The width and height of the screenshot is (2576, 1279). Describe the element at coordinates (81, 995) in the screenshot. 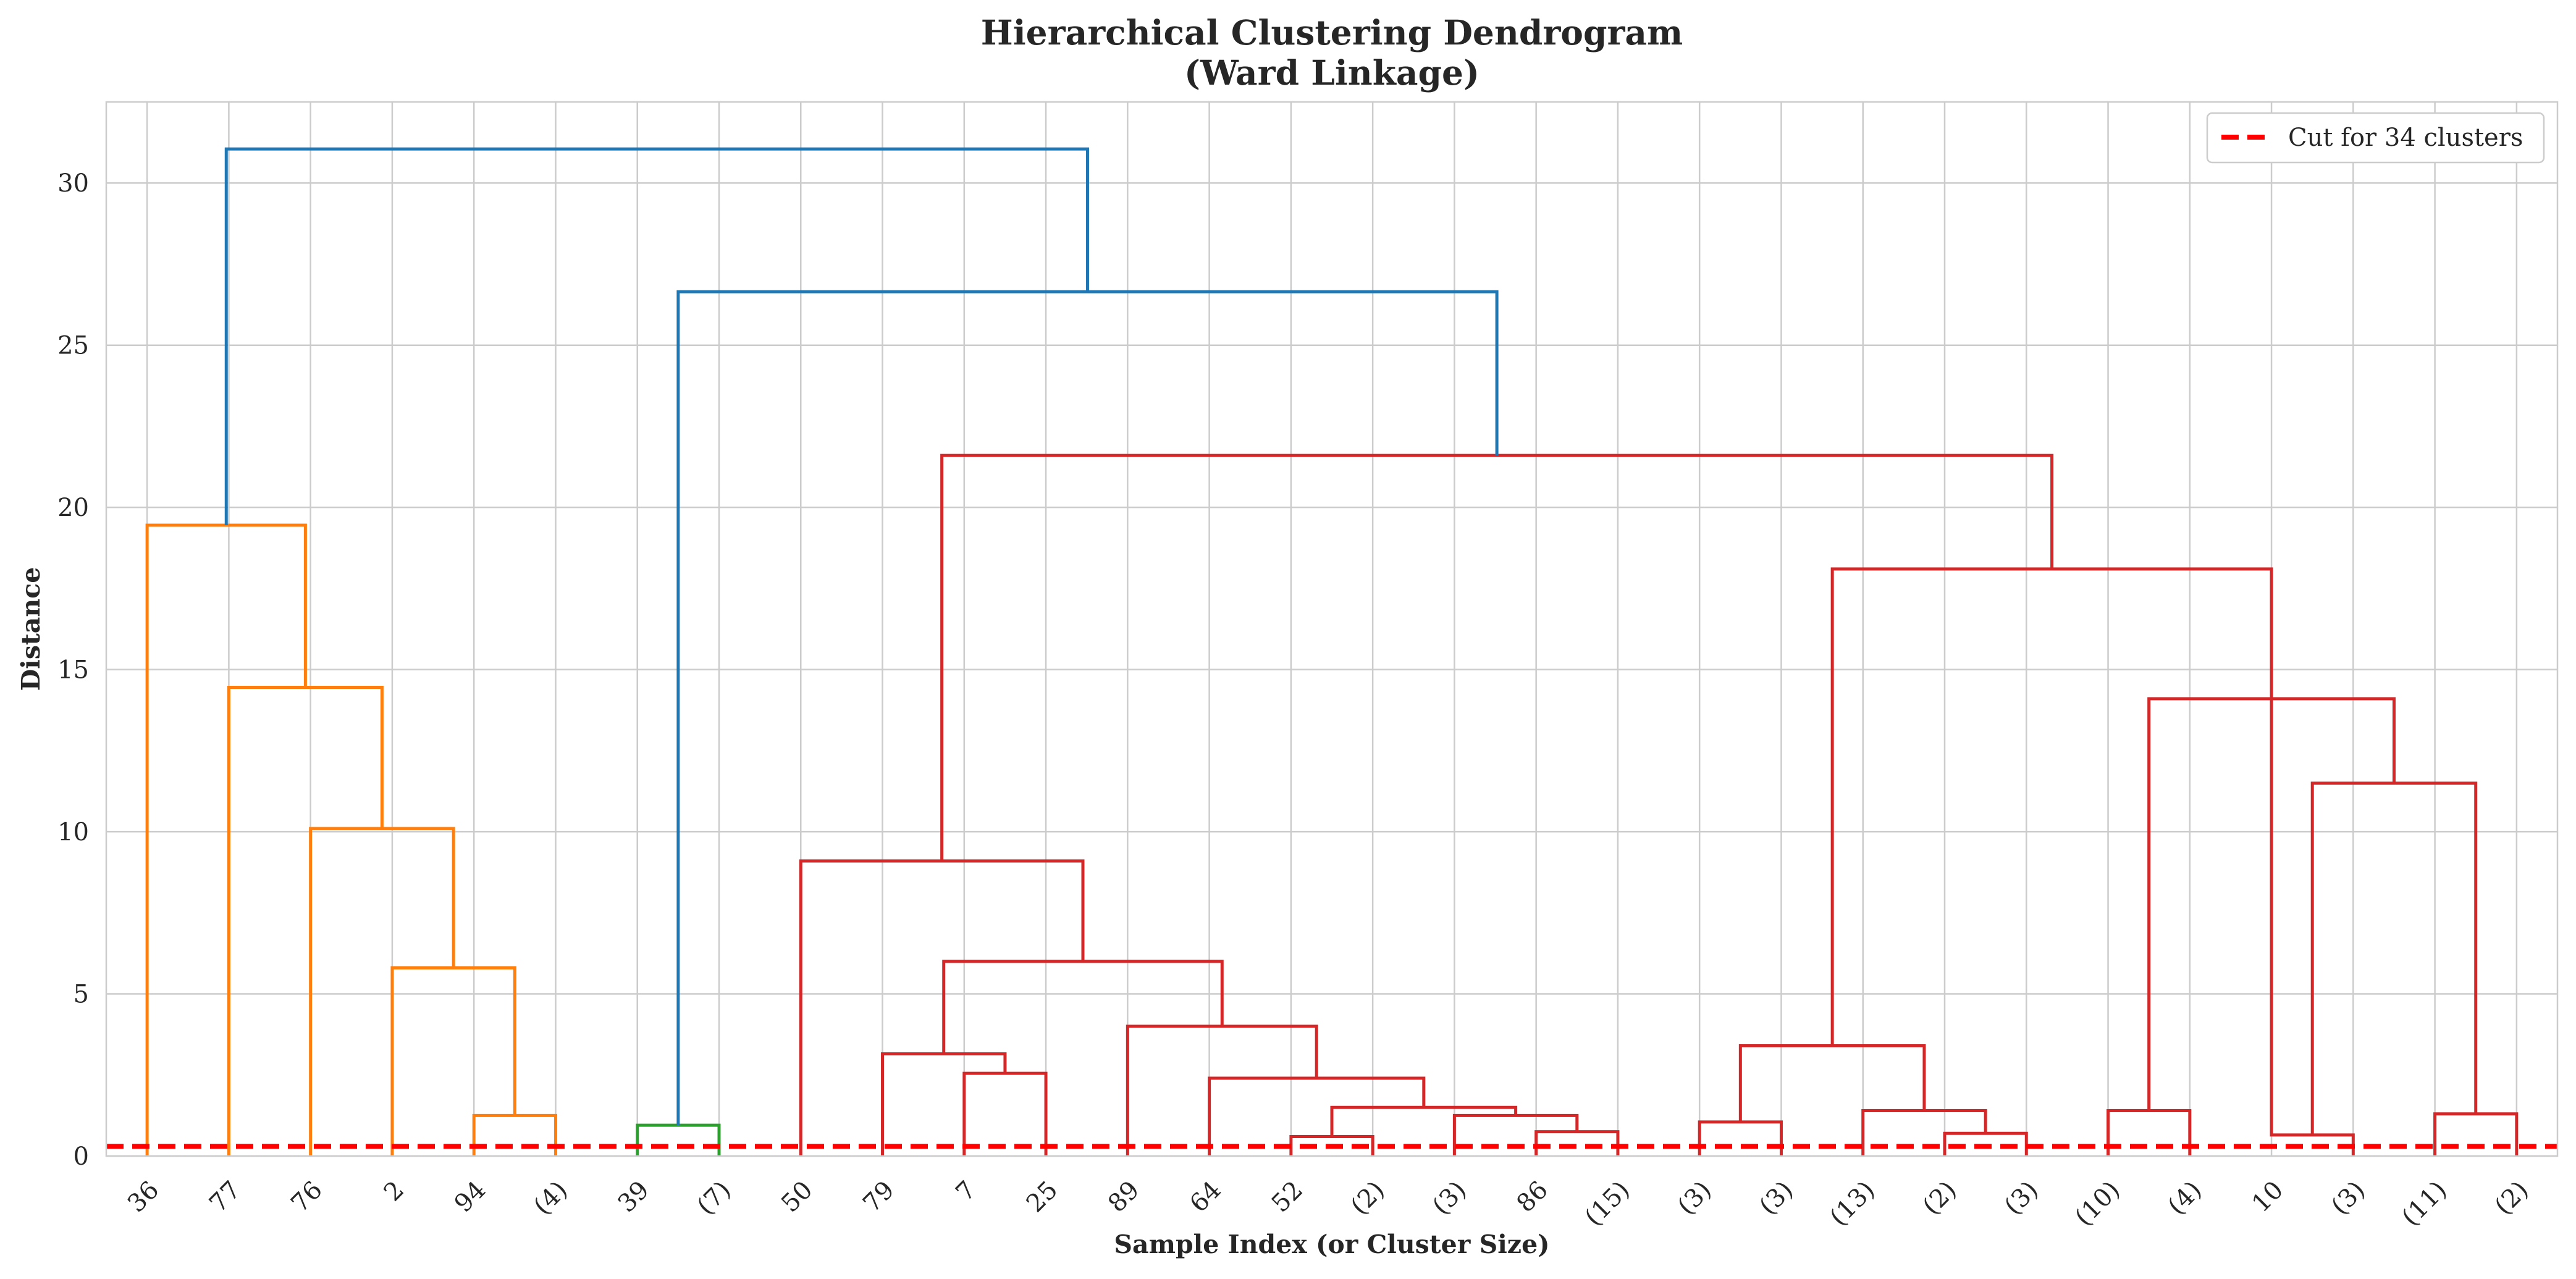

I see `y-tick-label: 5` at that location.